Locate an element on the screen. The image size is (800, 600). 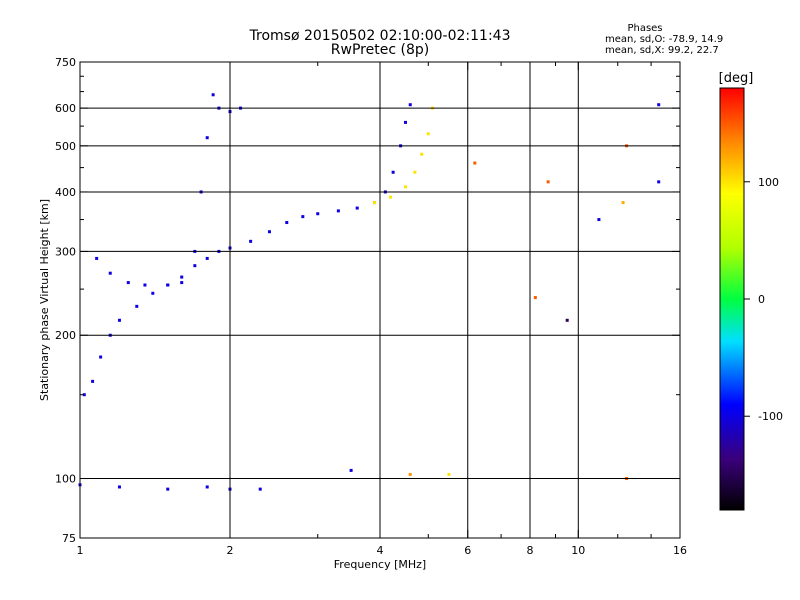
y-tick-label-5: 500 is located at coordinates (65, 146).